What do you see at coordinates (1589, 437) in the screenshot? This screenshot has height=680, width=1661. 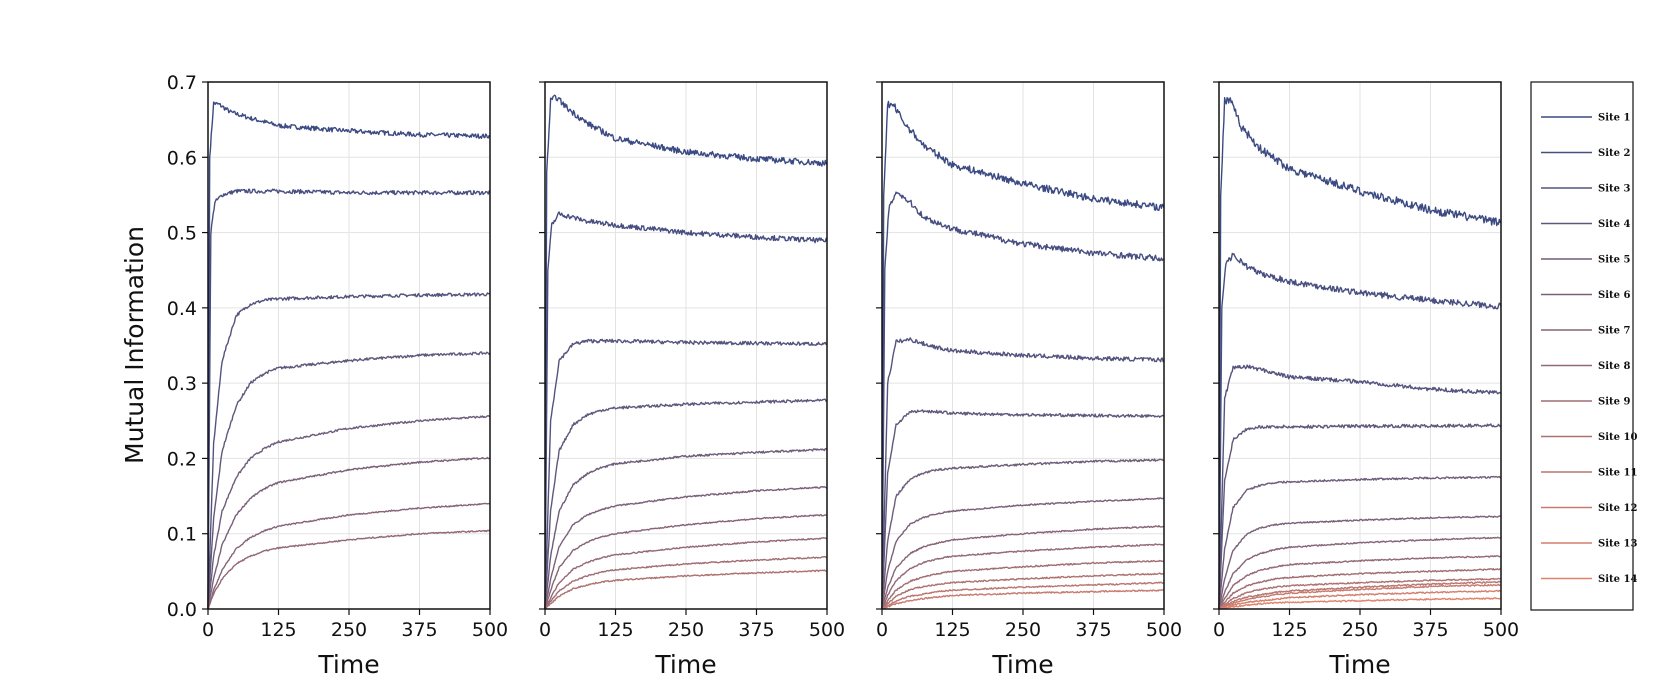 I see `legend-item: Site 10` at bounding box center [1589, 437].